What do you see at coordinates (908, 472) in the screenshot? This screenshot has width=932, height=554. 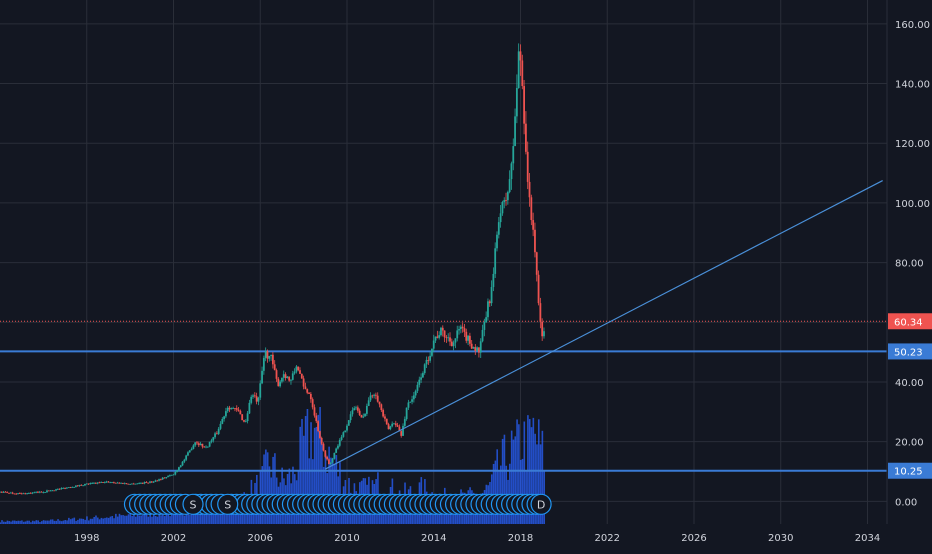 I see `horizontal-line-price-label: 10.25` at bounding box center [908, 472].